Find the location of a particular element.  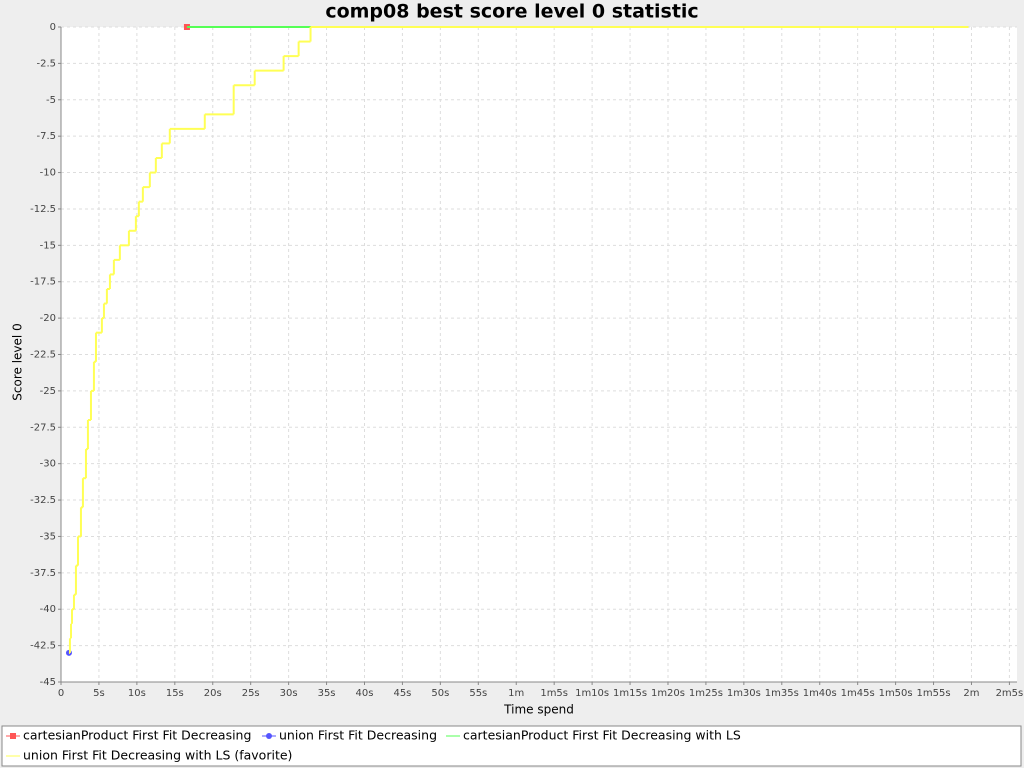

y-tick-label: -5 is located at coordinates (51, 100).